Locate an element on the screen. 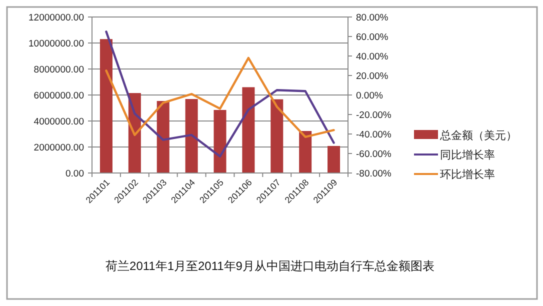 The image size is (543, 306). y-tick-label: 4000000.00 is located at coordinates (59, 122).